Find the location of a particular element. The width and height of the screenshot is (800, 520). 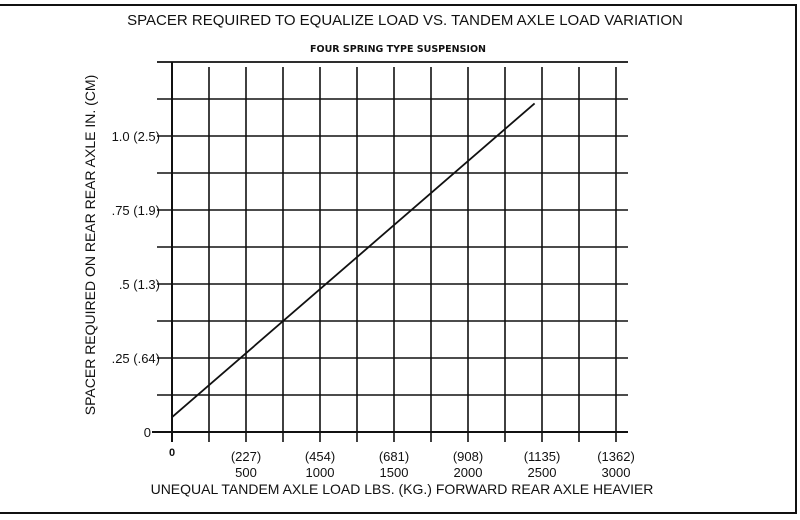

x-tick-lbs-label: 1000 is located at coordinates (320, 472).